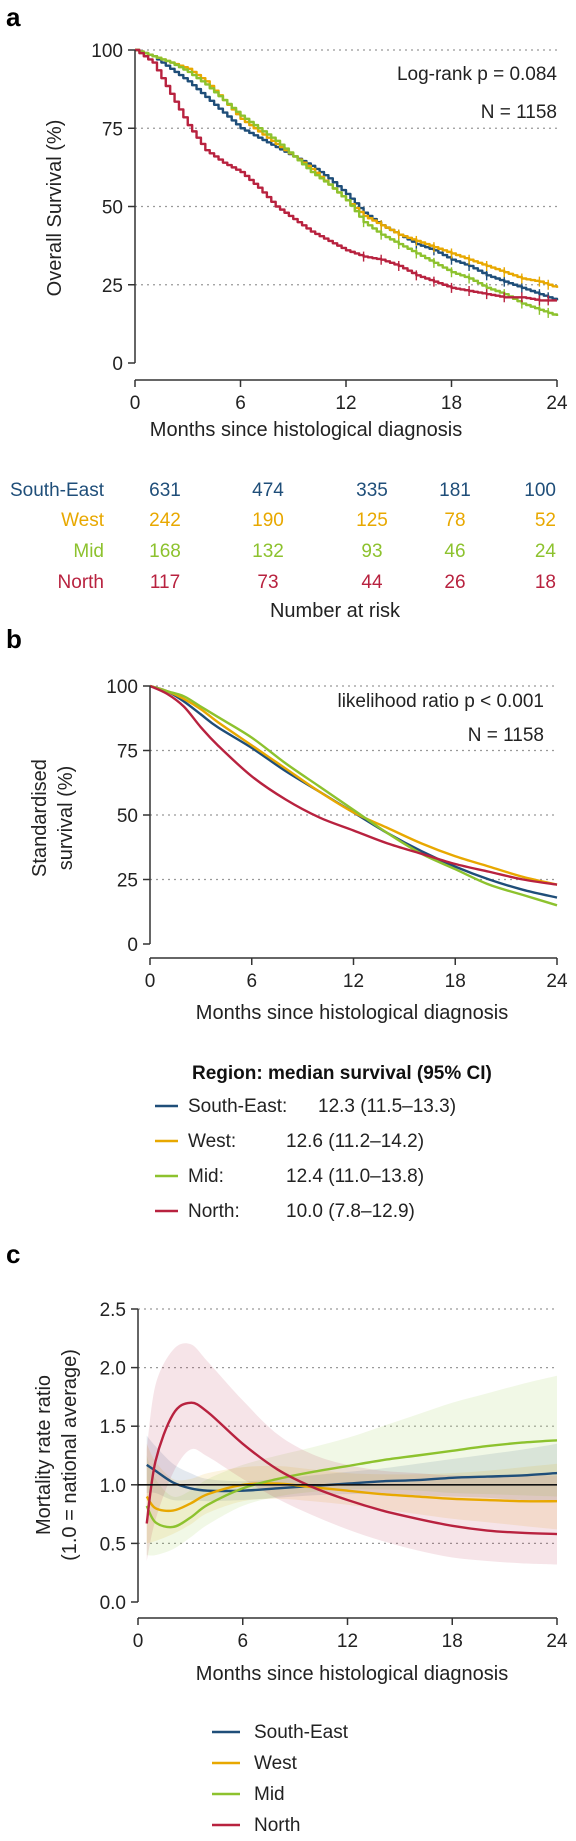 The height and width of the screenshot is (1841, 576). I want to click on panel-letter-b: b, so click(14, 639).